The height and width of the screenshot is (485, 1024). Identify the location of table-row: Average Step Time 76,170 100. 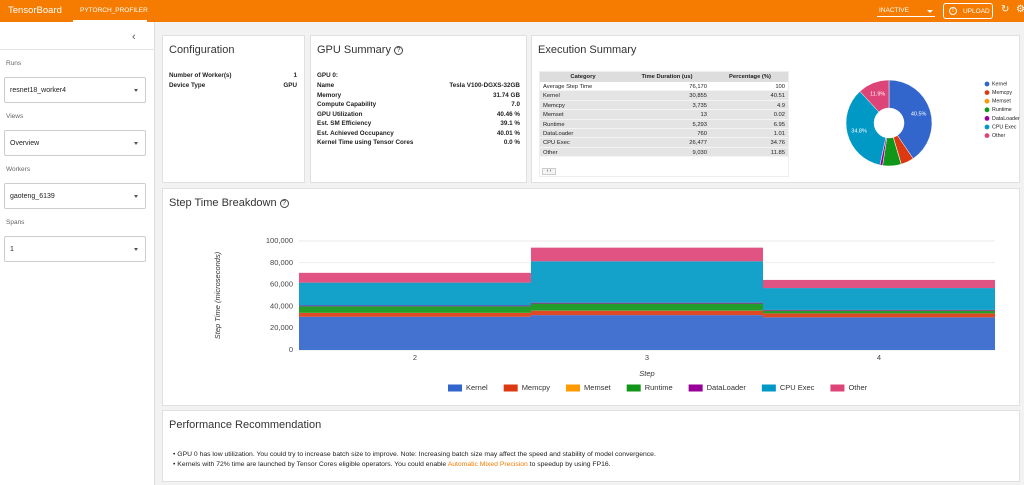
(664, 87).